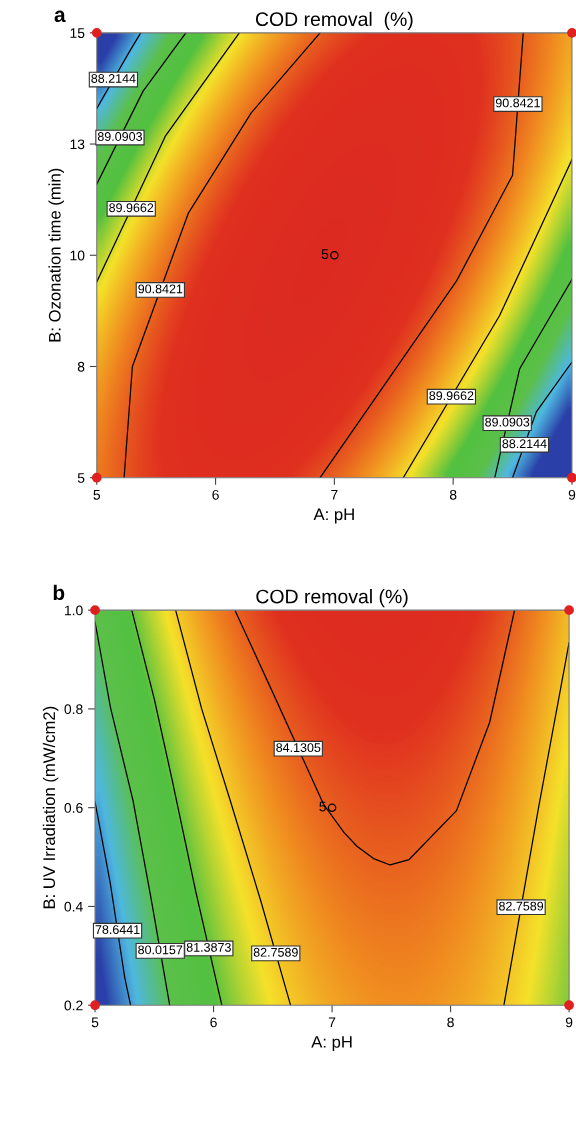 The image size is (576, 1132). Describe the element at coordinates (298, 748) in the screenshot. I see `series-label: 84.1305` at that location.